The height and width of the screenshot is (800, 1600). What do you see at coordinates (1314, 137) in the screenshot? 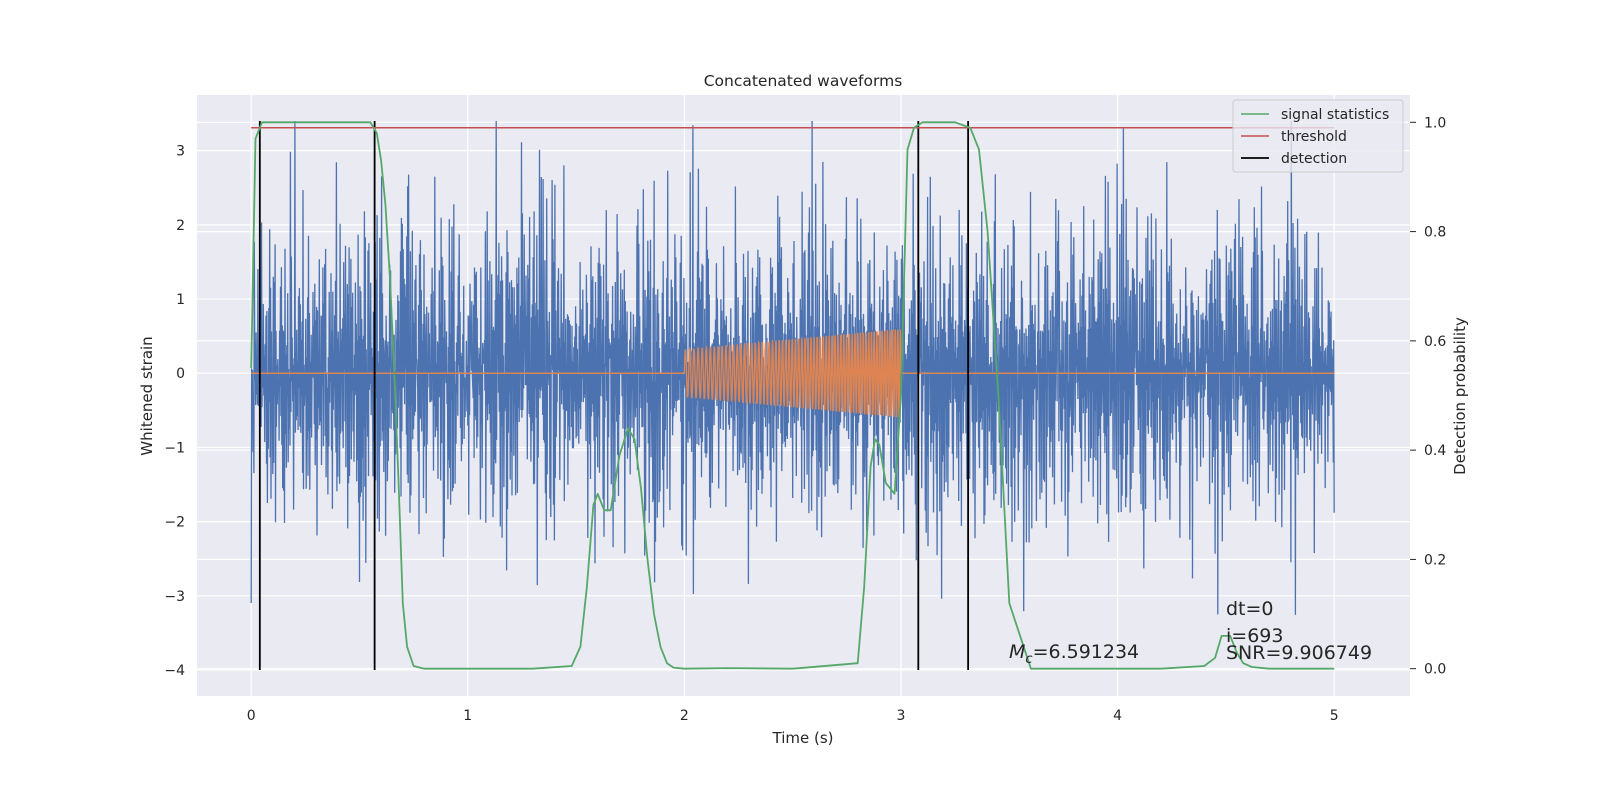
I see `legend-label-threshold: threshold` at bounding box center [1314, 137].